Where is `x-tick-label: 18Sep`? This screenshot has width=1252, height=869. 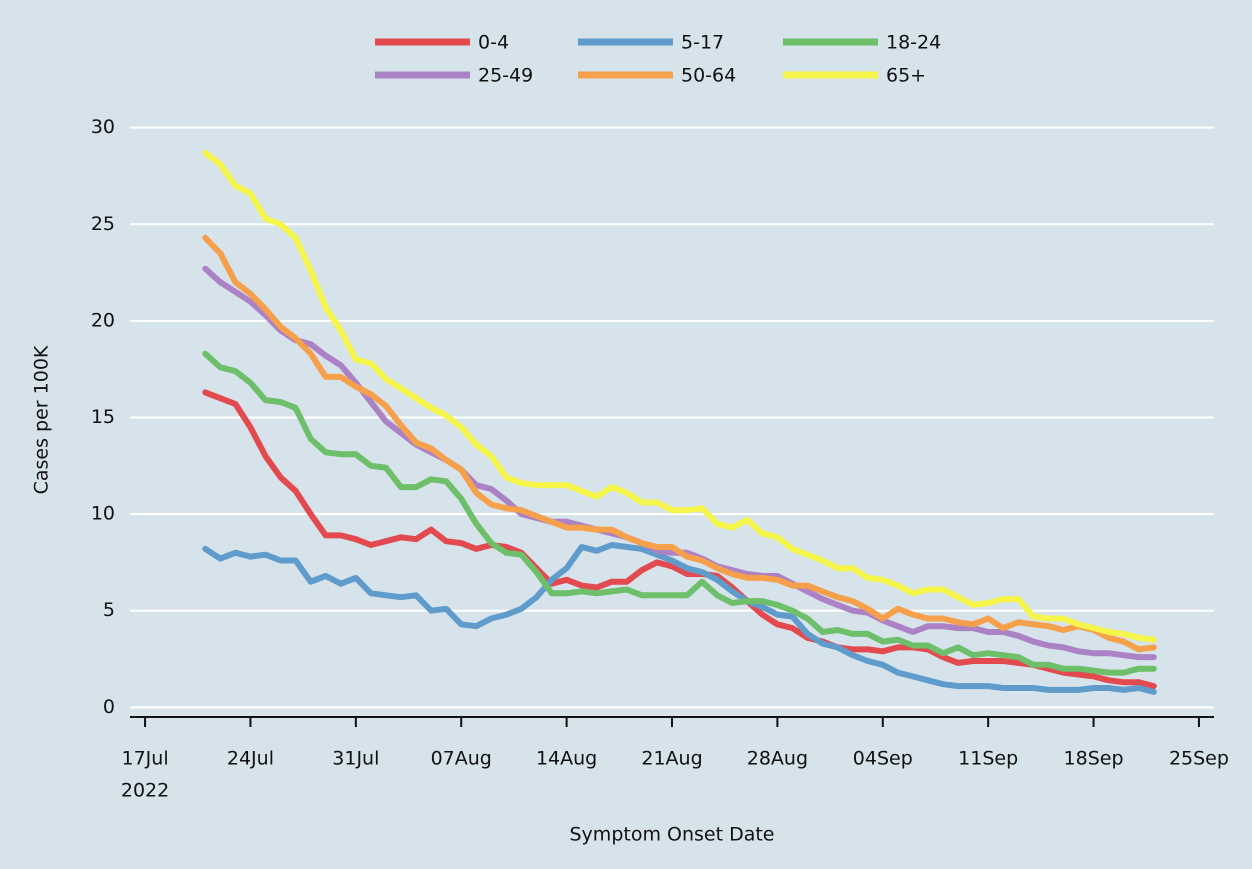 x-tick-label: 18Sep is located at coordinates (1094, 759).